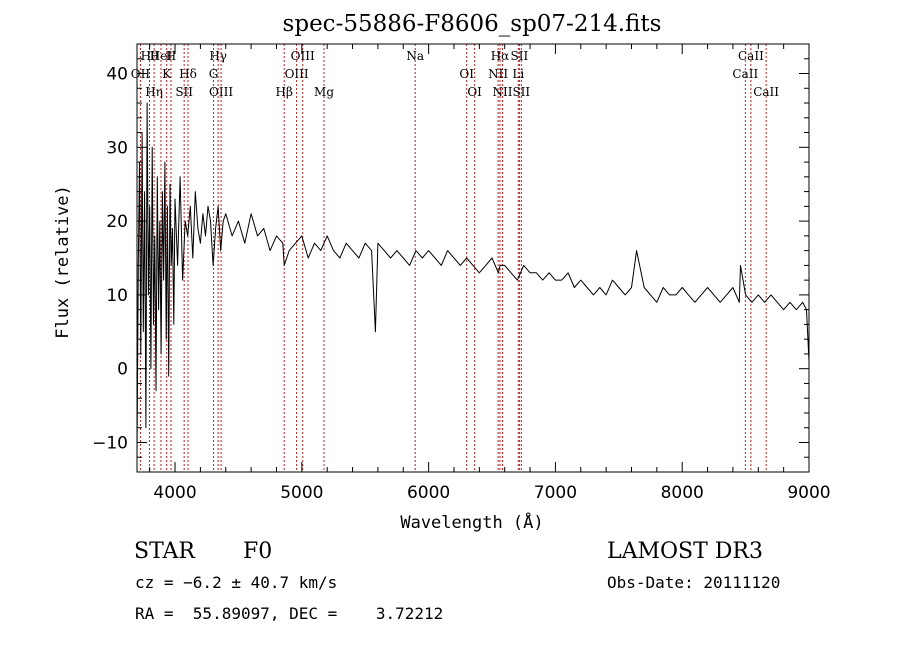 The height and width of the screenshot is (649, 900). Describe the element at coordinates (63, 262) in the screenshot. I see `y-axis-label: Flux (relative)` at that location.